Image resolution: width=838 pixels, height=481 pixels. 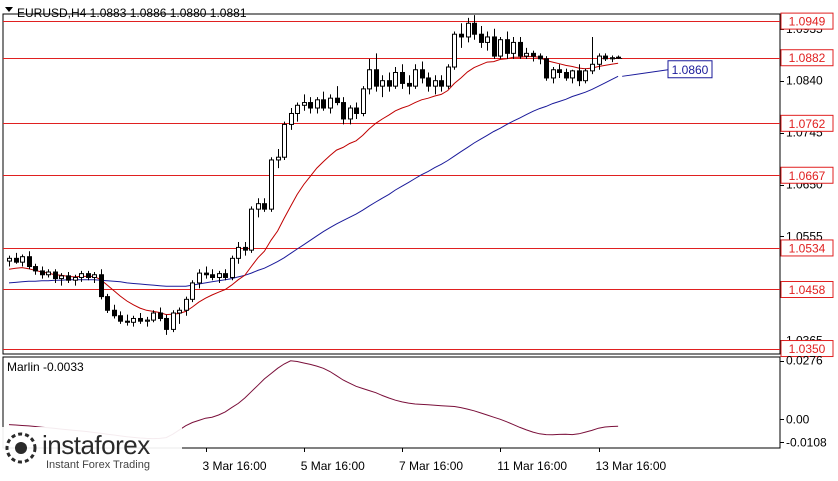 What do you see at coordinates (532, 466) in the screenshot?
I see `time-axis-label: 11 Mar 16:00` at bounding box center [532, 466].